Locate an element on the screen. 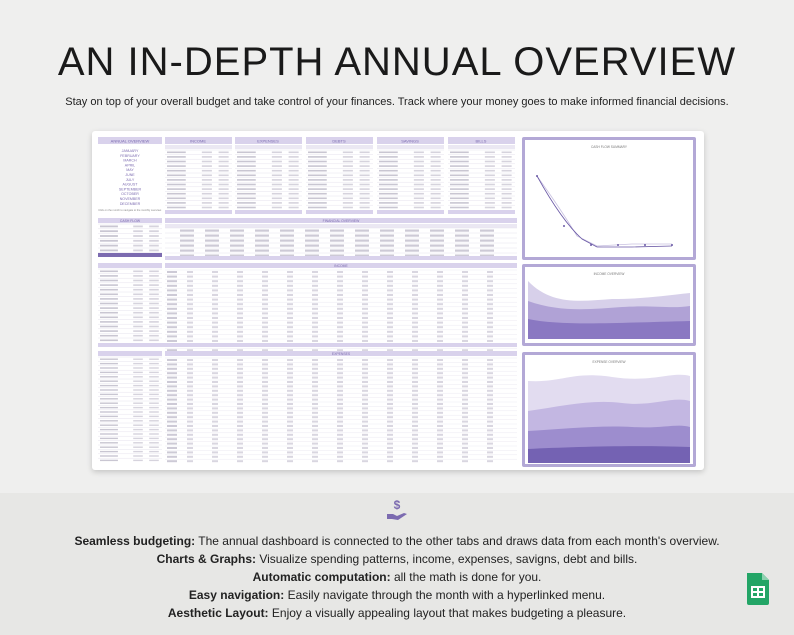  chart-title: EXPENSE OVERVIEW is located at coordinates (608, 362).